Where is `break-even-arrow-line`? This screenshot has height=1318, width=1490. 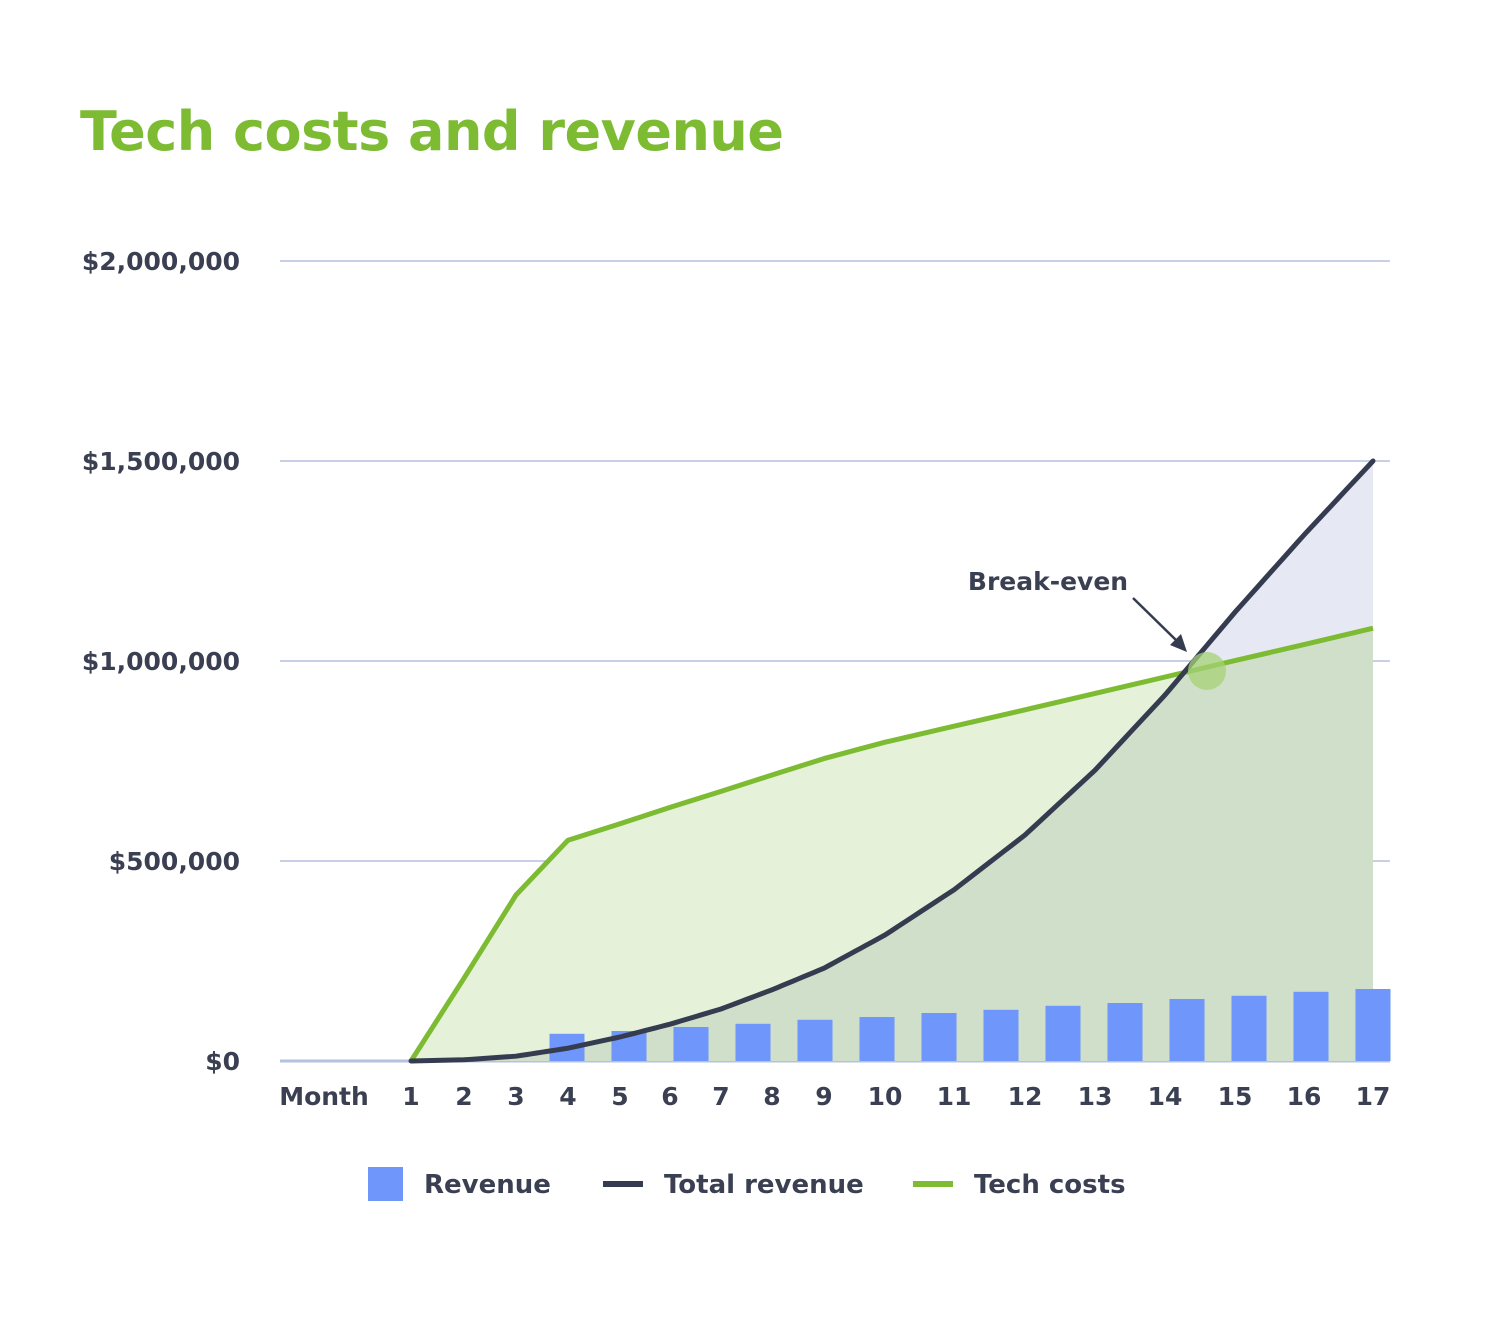
break-even-arrow-line is located at coordinates (1155, 620).